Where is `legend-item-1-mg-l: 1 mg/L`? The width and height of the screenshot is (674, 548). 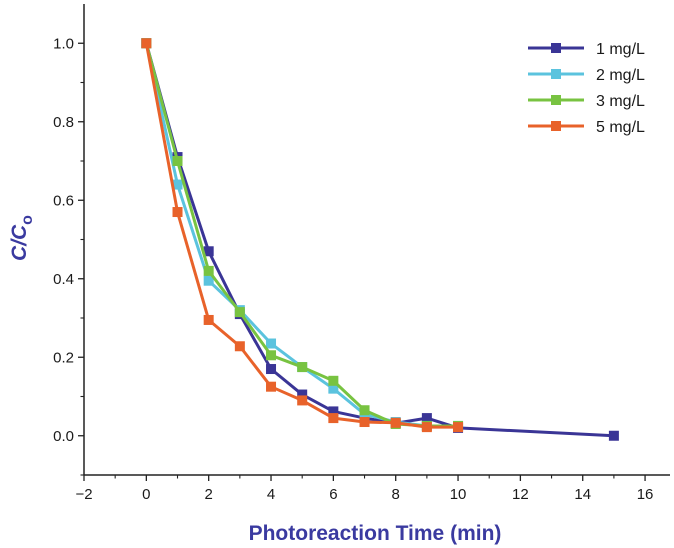 legend-item-1-mg-l: 1 mg/L is located at coordinates (586, 49).